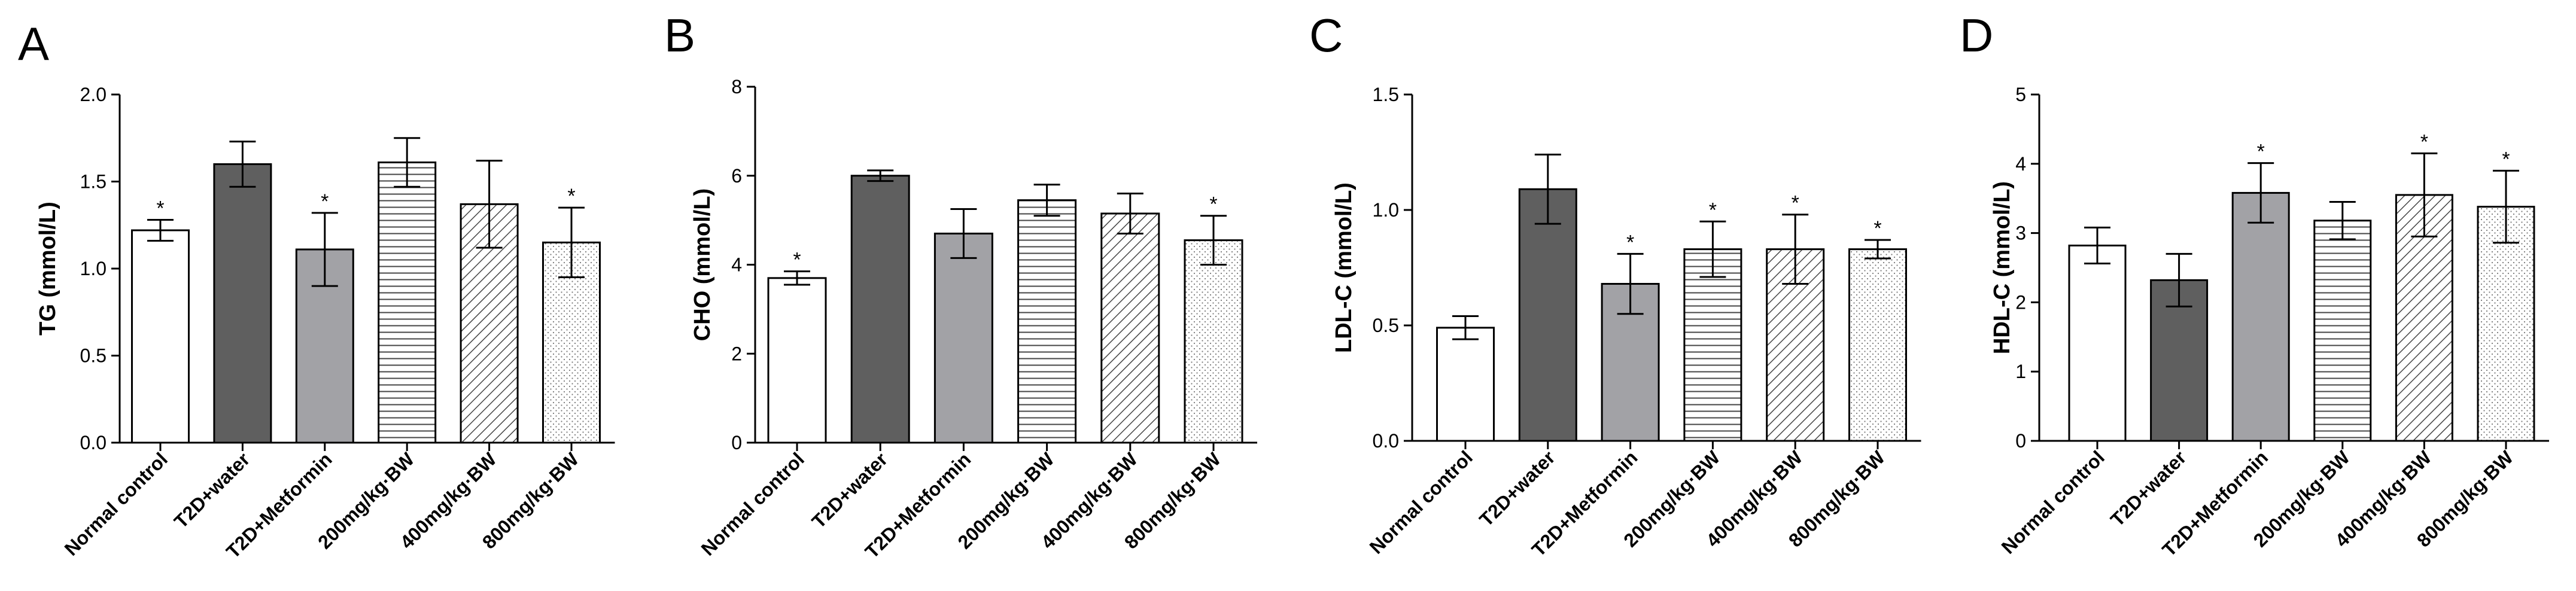 The height and width of the screenshot is (591, 2576). What do you see at coordinates (2003, 267) in the screenshot?
I see `y-axis-label: HDL-C (mmol/L)` at bounding box center [2003, 267].